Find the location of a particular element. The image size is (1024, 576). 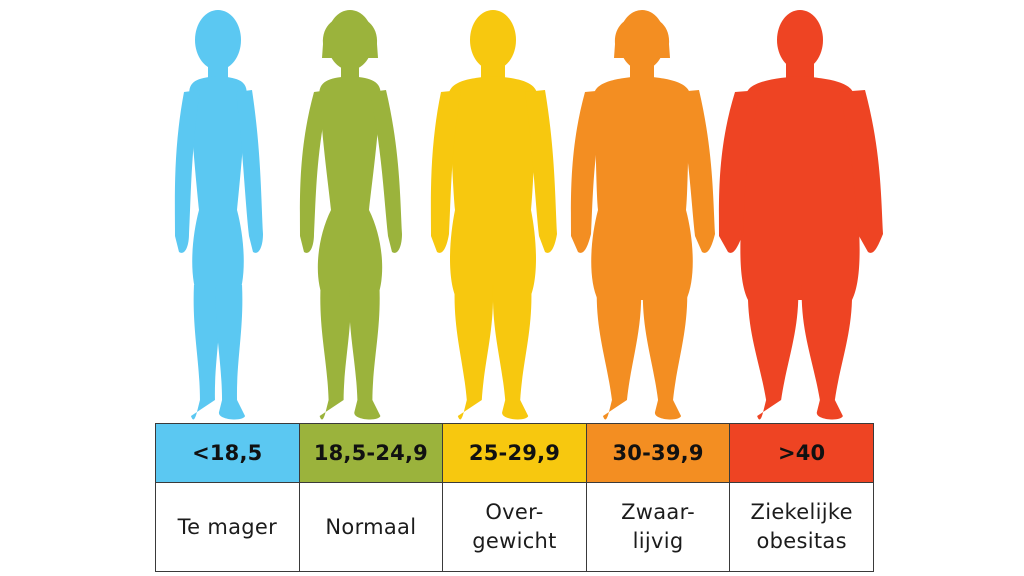

bmi-range-morbid-obese: >40 is located at coordinates (801, 453).